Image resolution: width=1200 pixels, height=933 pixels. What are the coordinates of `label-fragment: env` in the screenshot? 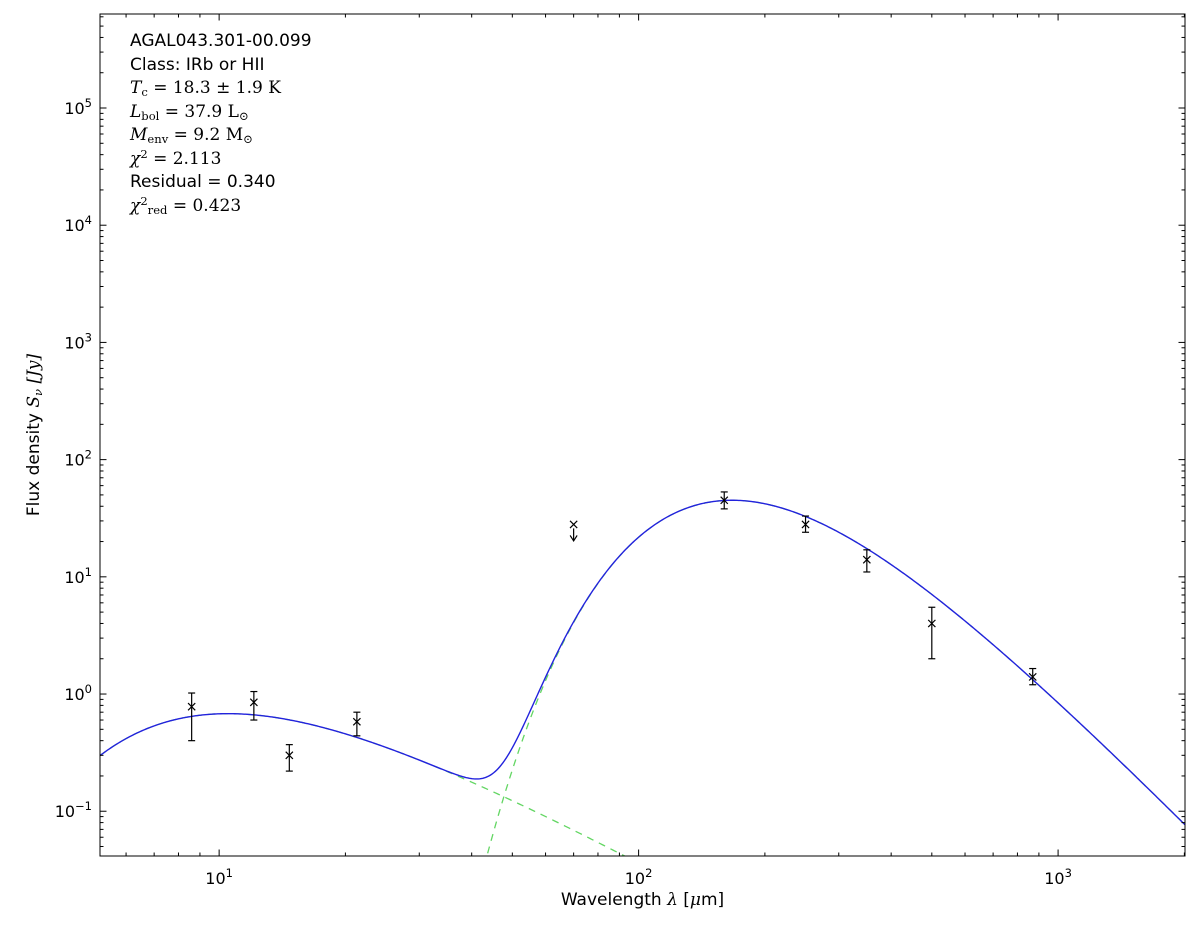 It's located at (158, 139).